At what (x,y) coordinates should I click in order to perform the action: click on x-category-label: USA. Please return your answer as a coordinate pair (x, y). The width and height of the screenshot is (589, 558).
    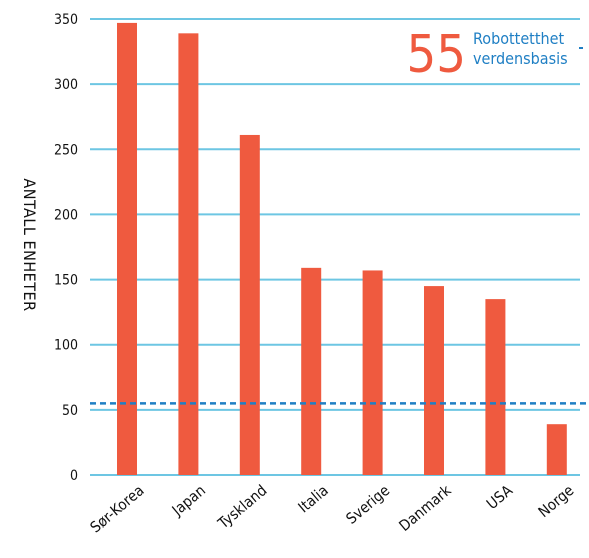
    Looking at the image, I should click on (500, 497).